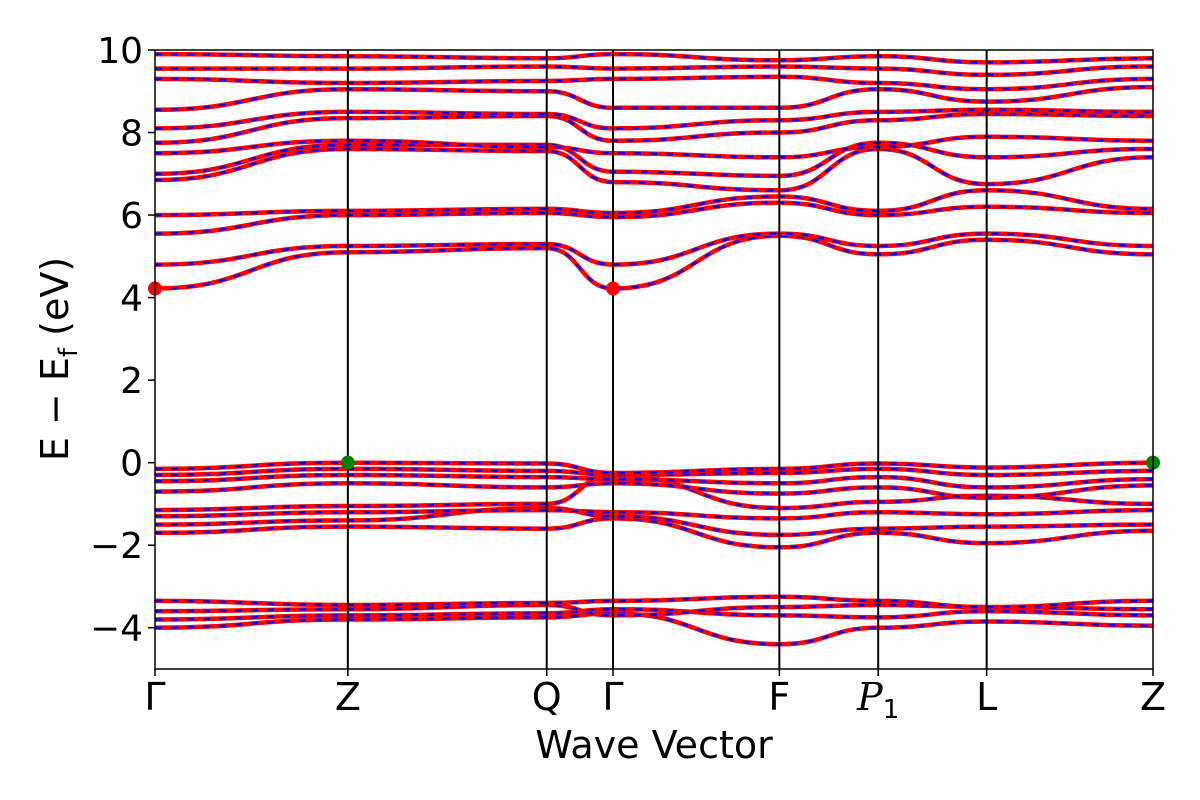 Image resolution: width=1200 pixels, height=800 pixels. What do you see at coordinates (120, 51) in the screenshot?
I see `y-tick-label: 10` at bounding box center [120, 51].